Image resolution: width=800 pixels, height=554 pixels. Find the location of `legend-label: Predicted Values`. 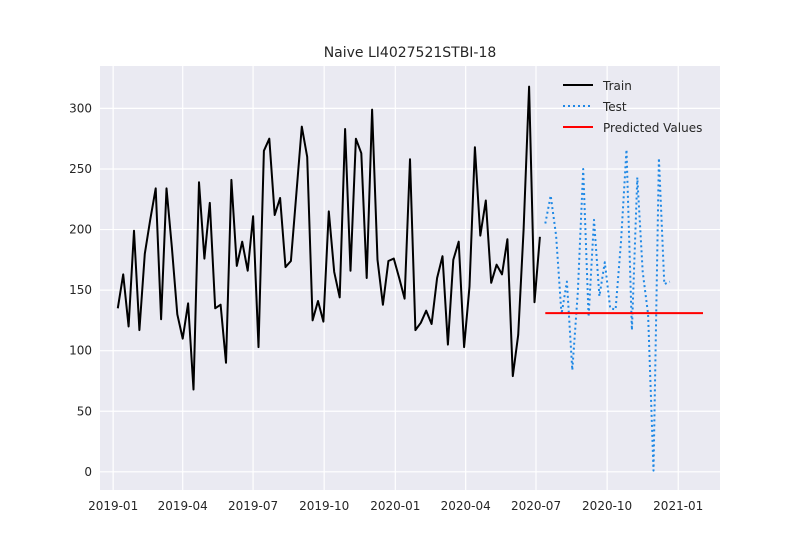

legend-label: Predicted Values is located at coordinates (652, 128).